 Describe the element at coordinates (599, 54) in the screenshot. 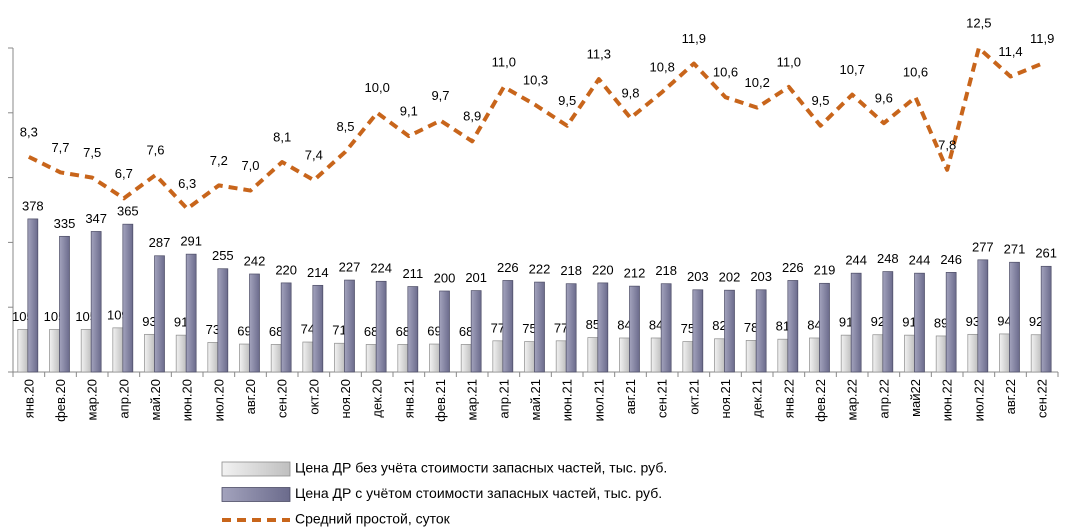

I see `line-value-label: 11,3` at that location.